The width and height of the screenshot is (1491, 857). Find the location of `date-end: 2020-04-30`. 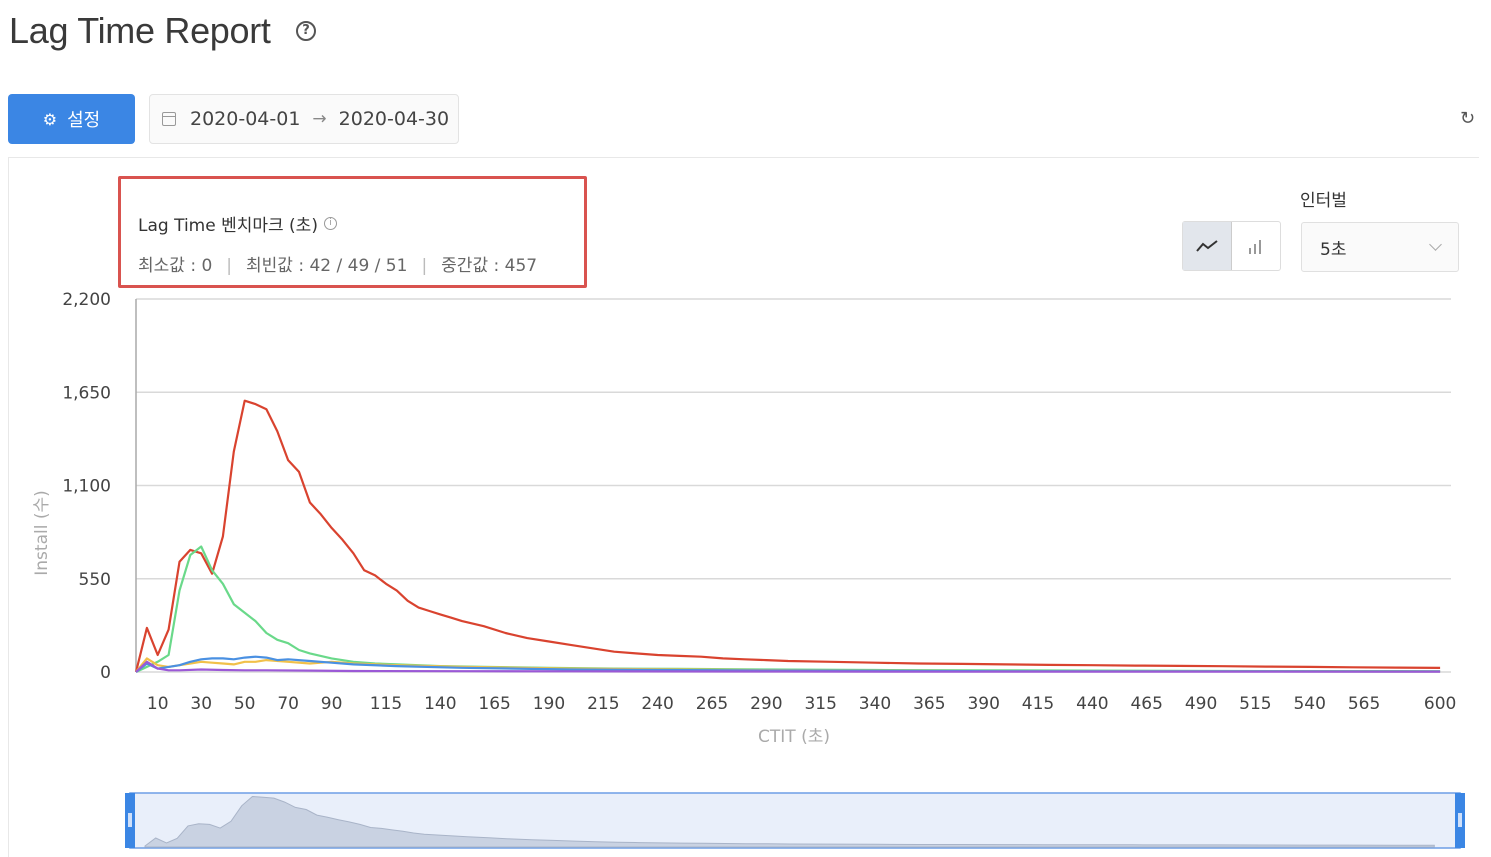

date-end: 2020-04-30 is located at coordinates (394, 119).